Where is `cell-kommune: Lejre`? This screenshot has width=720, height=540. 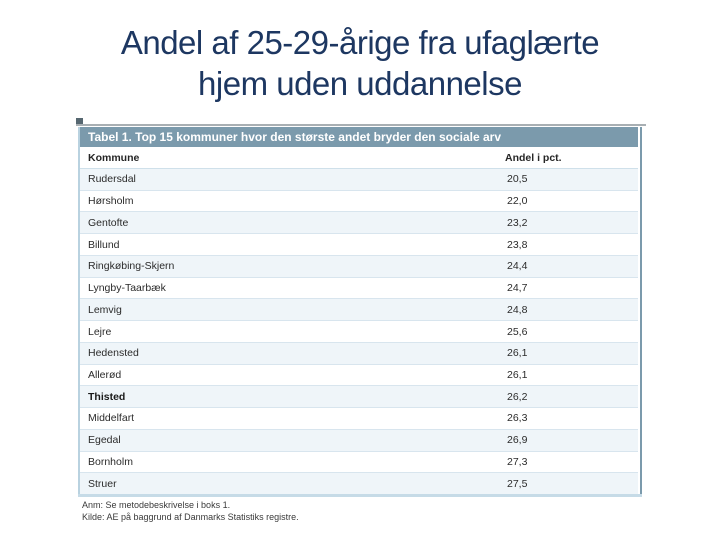
cell-kommune: Lejre is located at coordinates (100, 331).